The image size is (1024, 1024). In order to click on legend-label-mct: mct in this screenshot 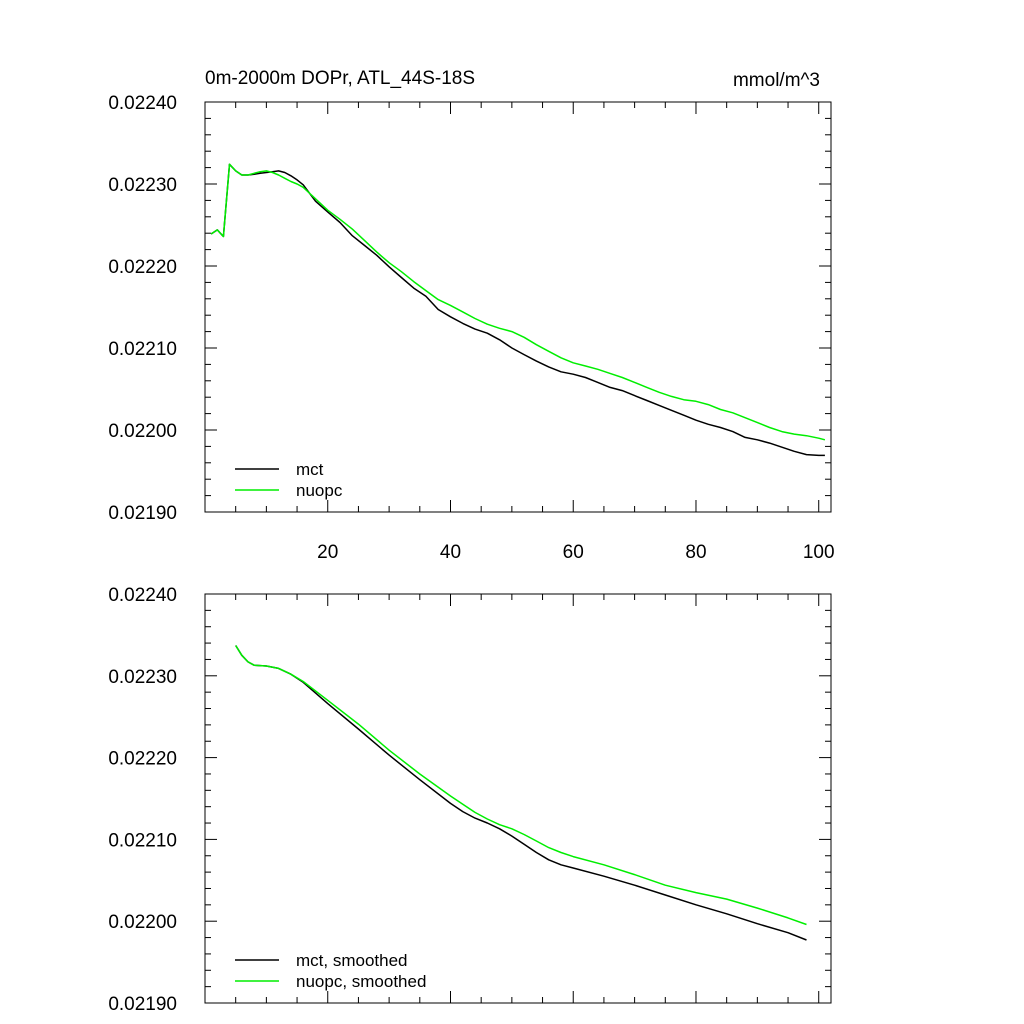, I will do `click(310, 469)`.